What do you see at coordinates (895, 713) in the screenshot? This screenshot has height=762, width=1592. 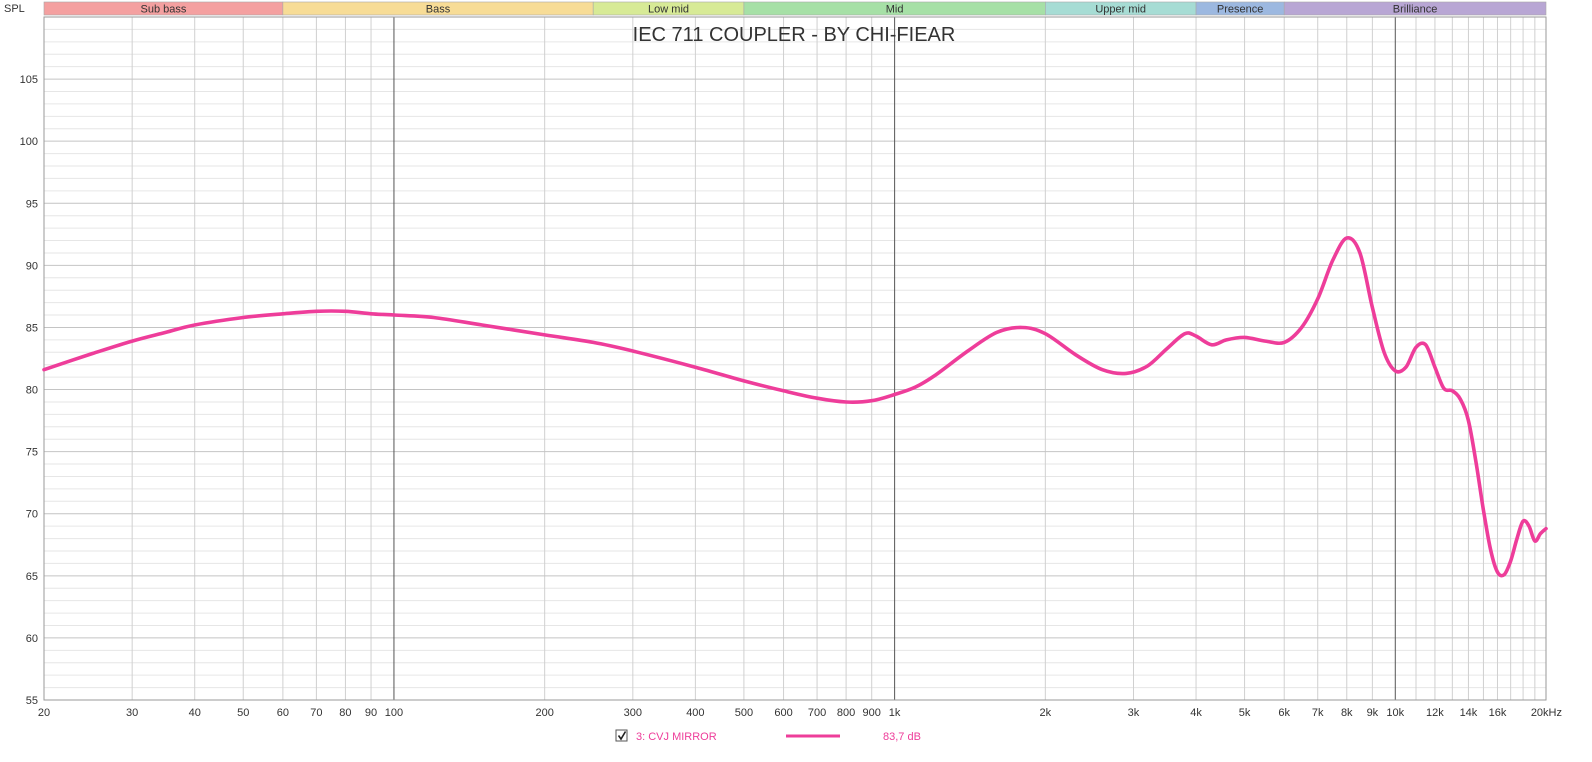 I see `x-tick-label: 1k` at bounding box center [895, 713].